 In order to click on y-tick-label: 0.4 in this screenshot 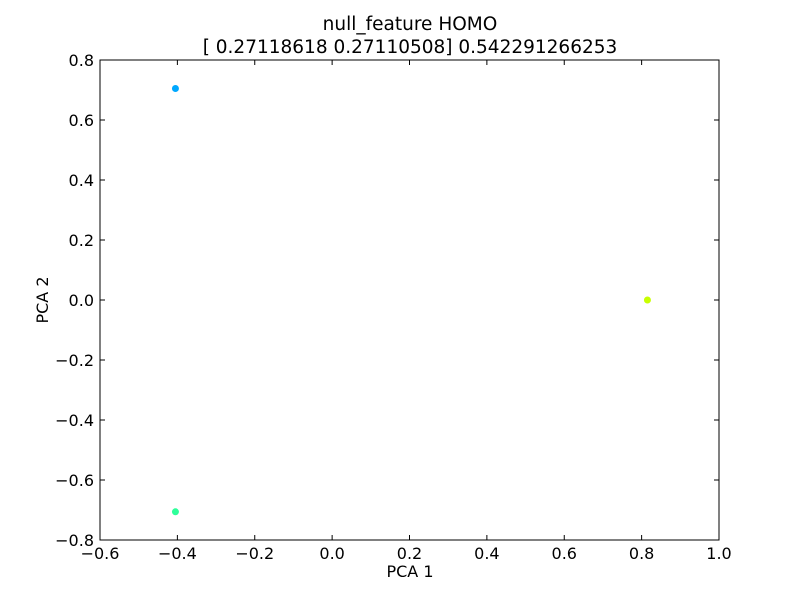, I will do `click(81, 180)`.